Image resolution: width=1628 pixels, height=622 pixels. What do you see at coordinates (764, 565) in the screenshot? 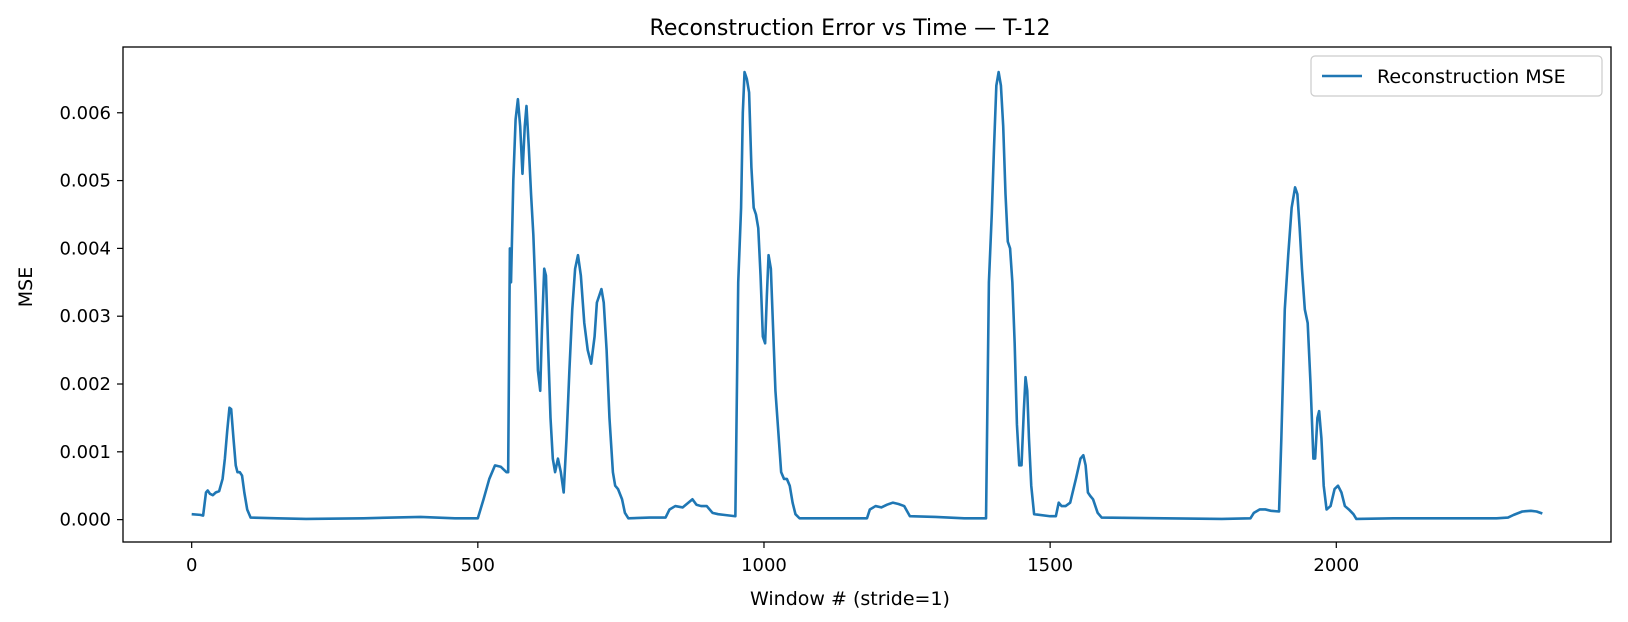
I see `x-tick-label: 1000` at bounding box center [764, 565].